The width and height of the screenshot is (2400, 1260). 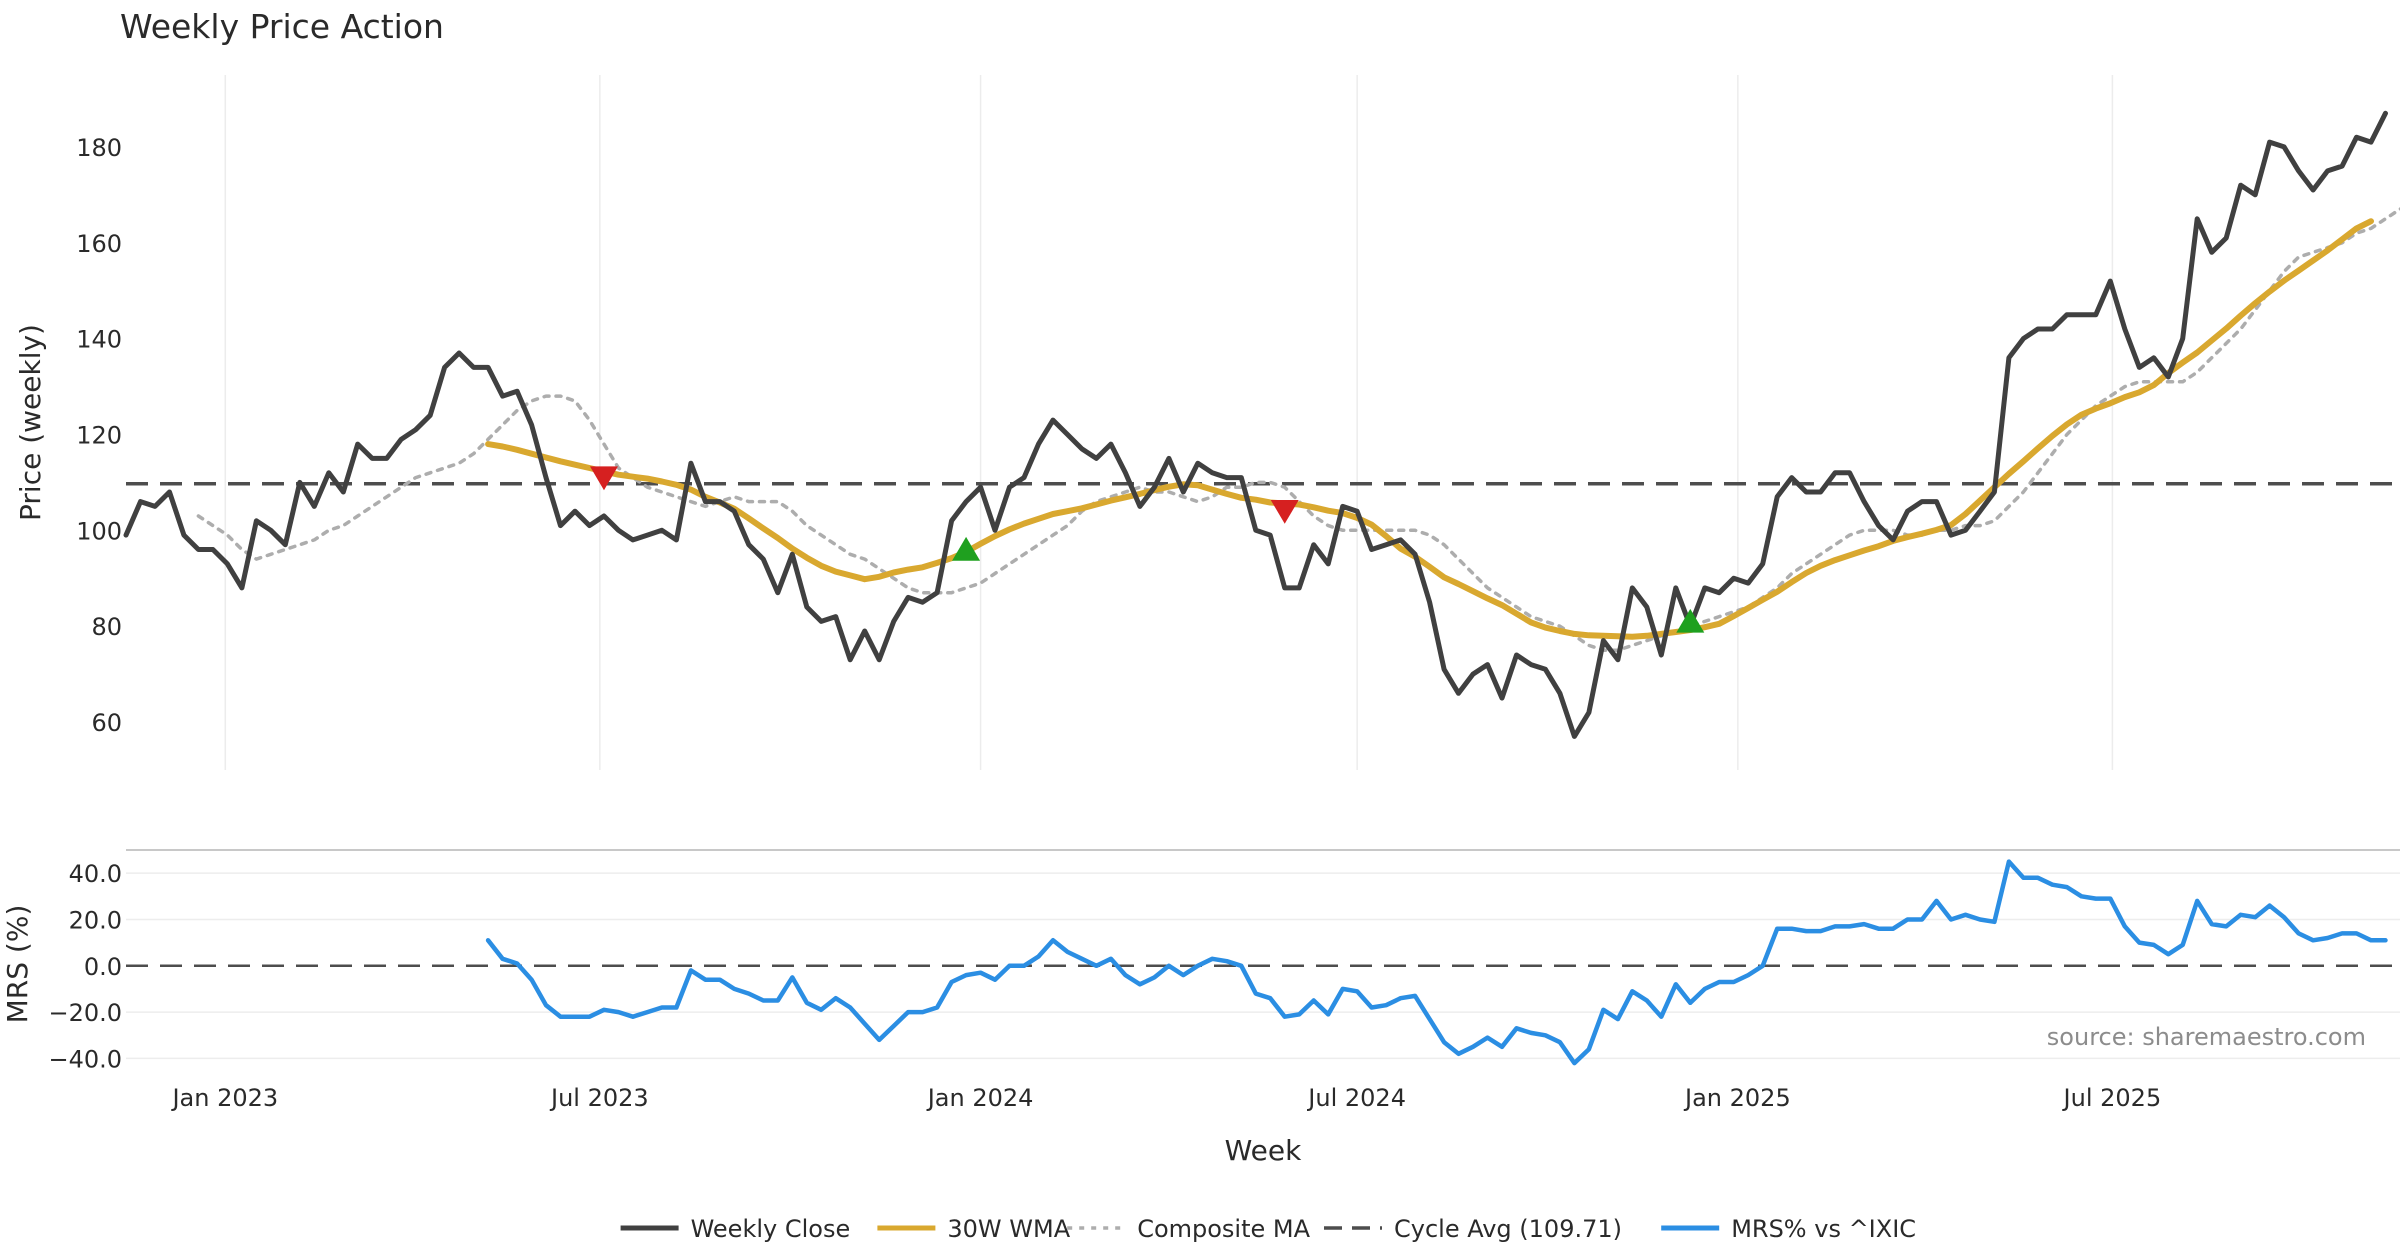 I want to click on mrs-y-tick-label: 40.0, so click(x=95, y=874).